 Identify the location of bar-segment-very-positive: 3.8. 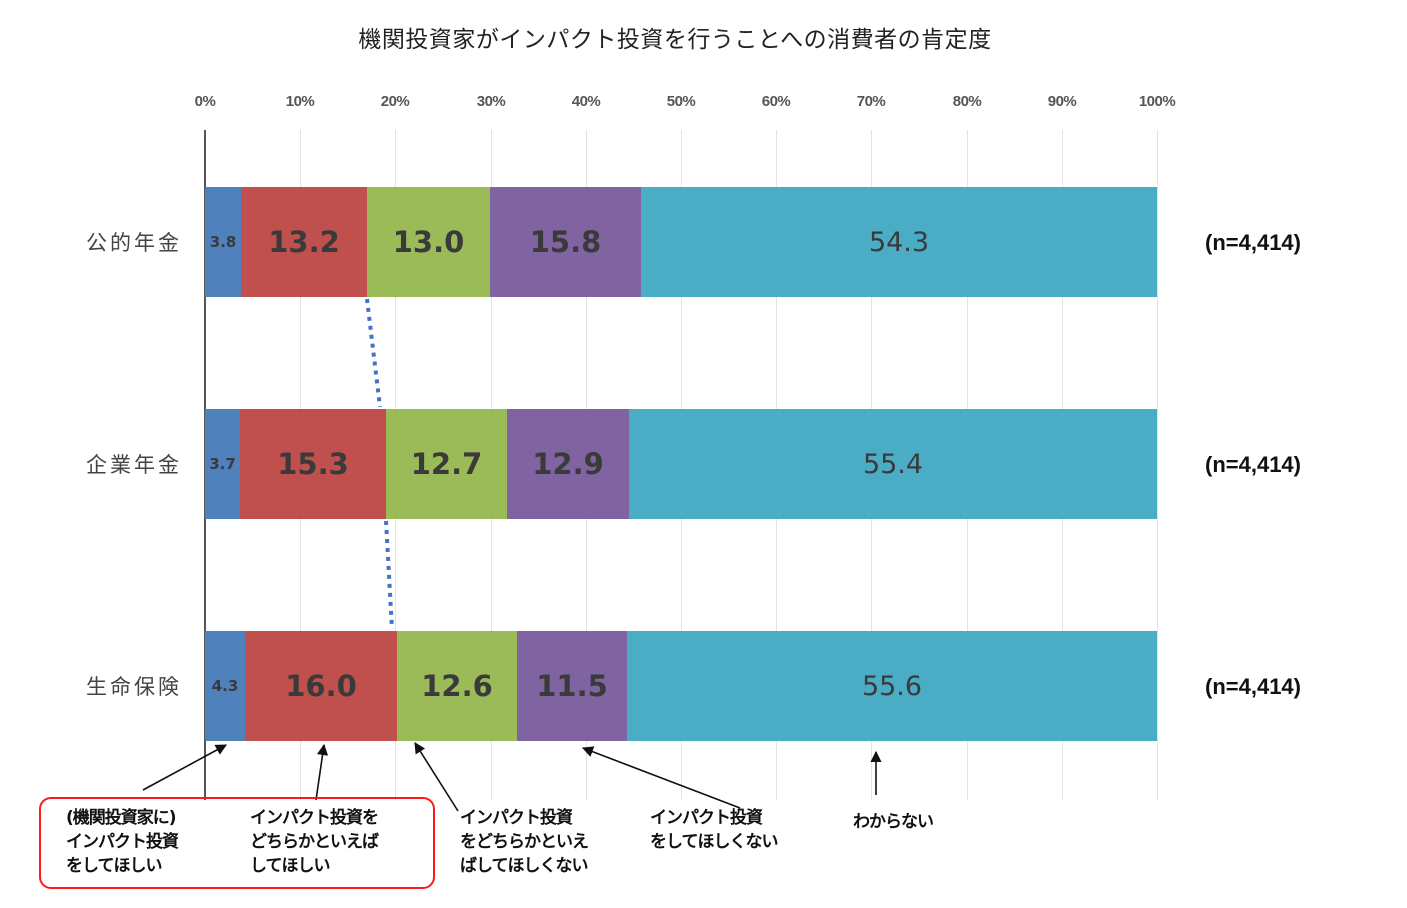
(223, 242).